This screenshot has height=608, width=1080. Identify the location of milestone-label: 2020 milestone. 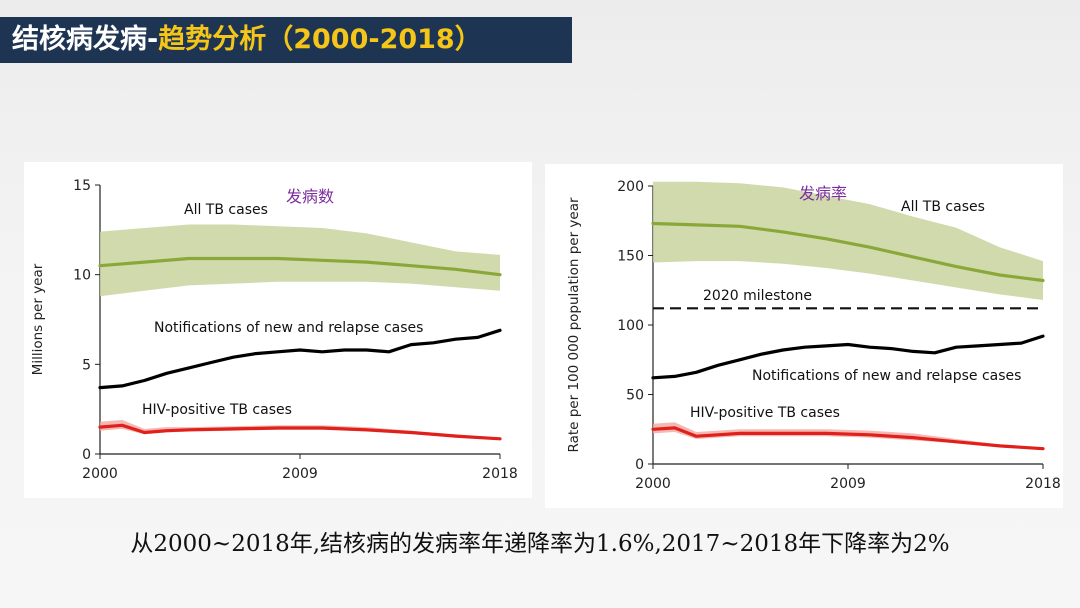
(757, 296).